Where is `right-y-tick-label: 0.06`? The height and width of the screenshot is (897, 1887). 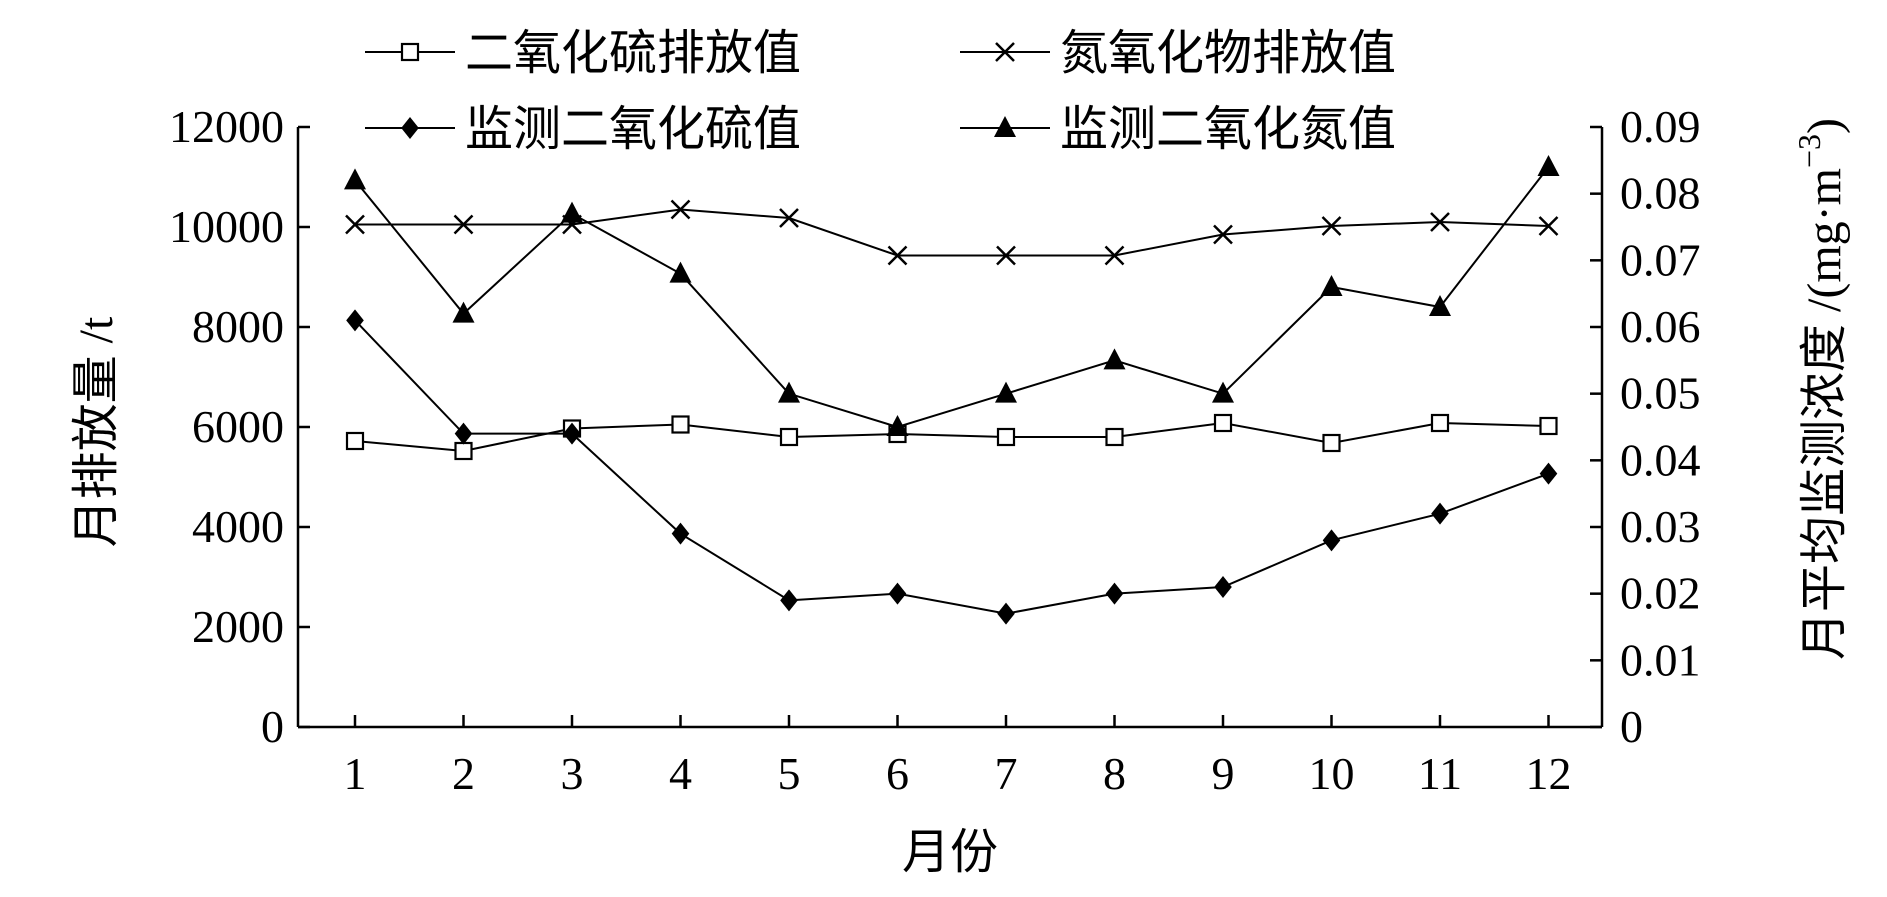
right-y-tick-label: 0.06 is located at coordinates (1660, 326).